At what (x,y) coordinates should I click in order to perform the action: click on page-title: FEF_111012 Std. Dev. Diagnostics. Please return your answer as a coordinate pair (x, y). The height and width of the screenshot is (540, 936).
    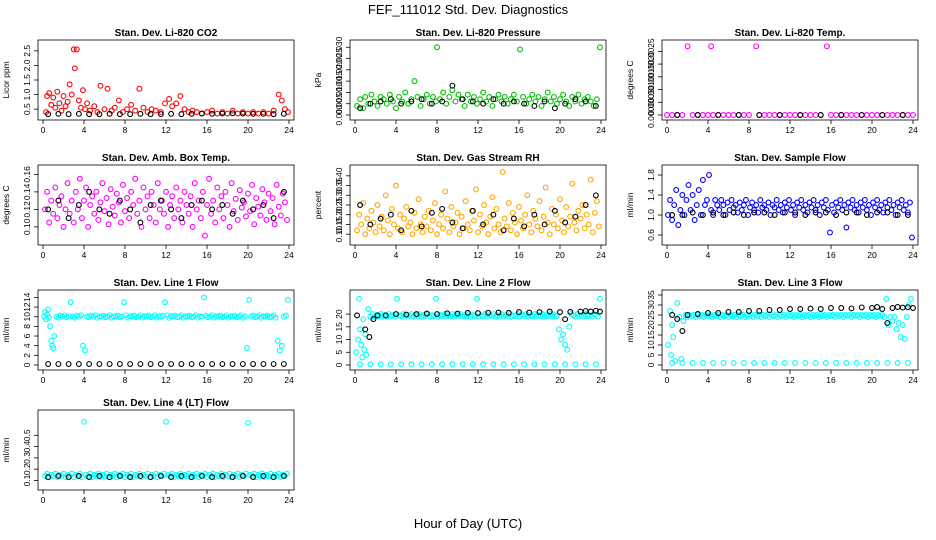
    Looking at the image, I should click on (468, 9).